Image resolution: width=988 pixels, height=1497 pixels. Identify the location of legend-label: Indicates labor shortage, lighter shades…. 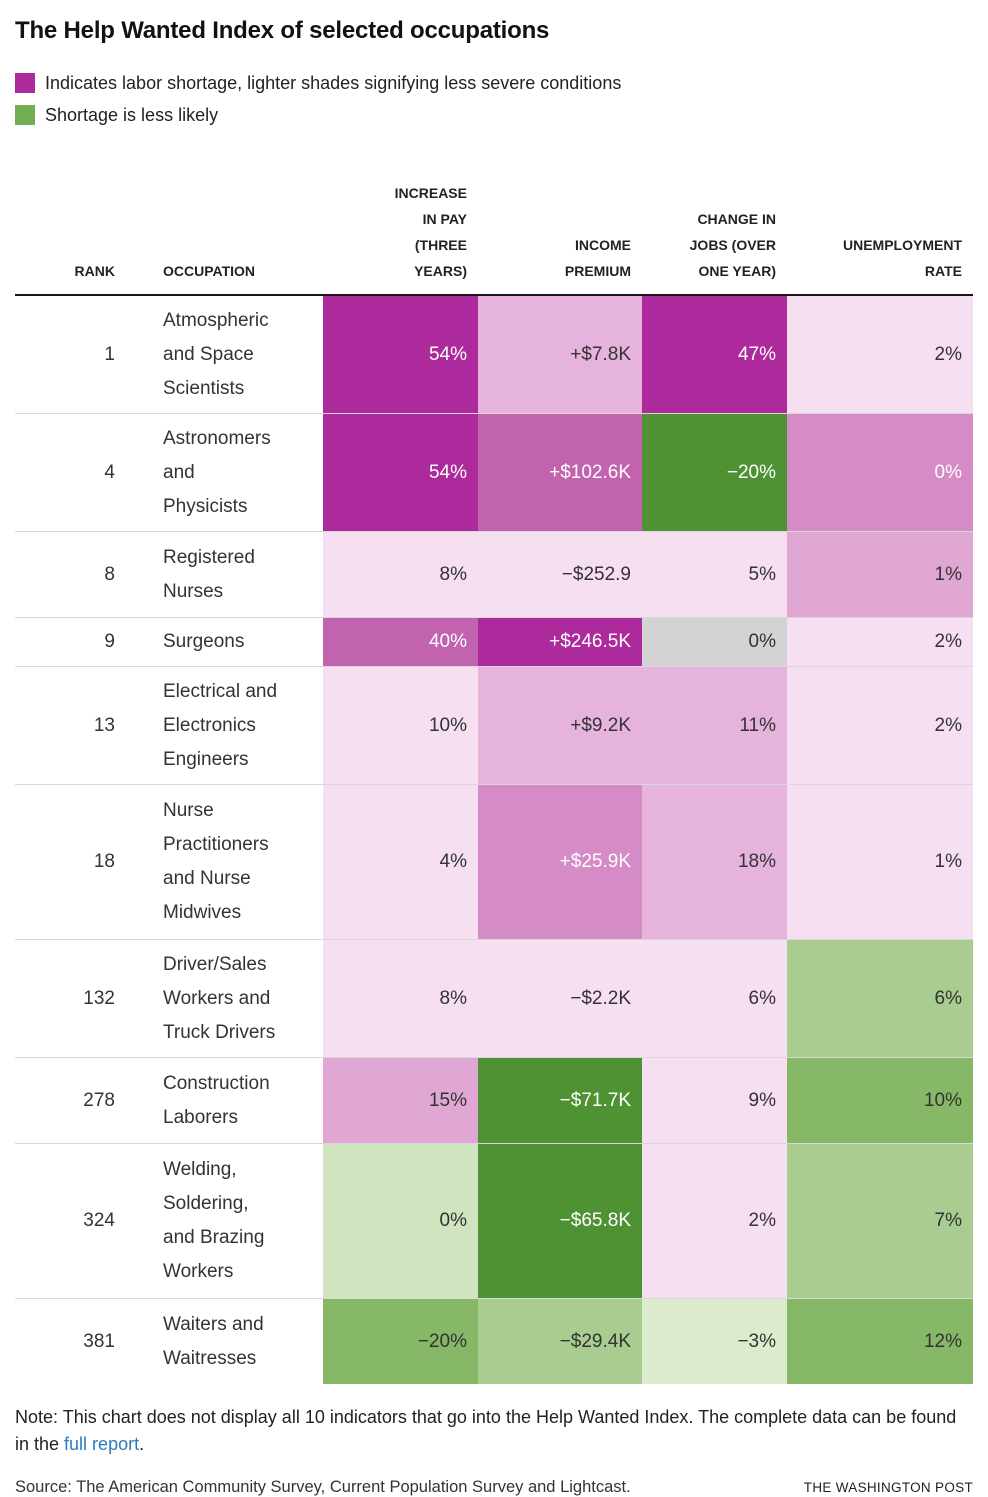
(333, 82).